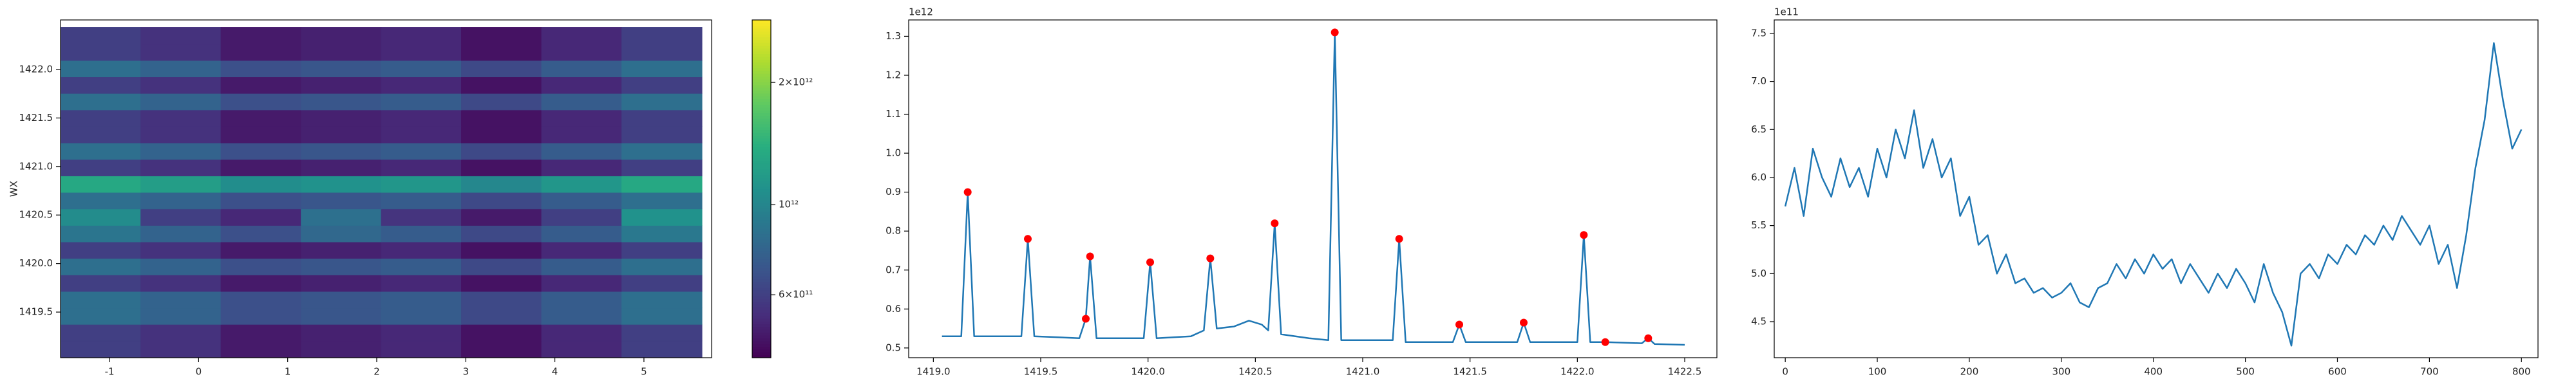 The height and width of the screenshot is (386, 2576). Describe the element at coordinates (1758, 33) in the screenshot. I see `y-tick-label: 7.5` at that location.